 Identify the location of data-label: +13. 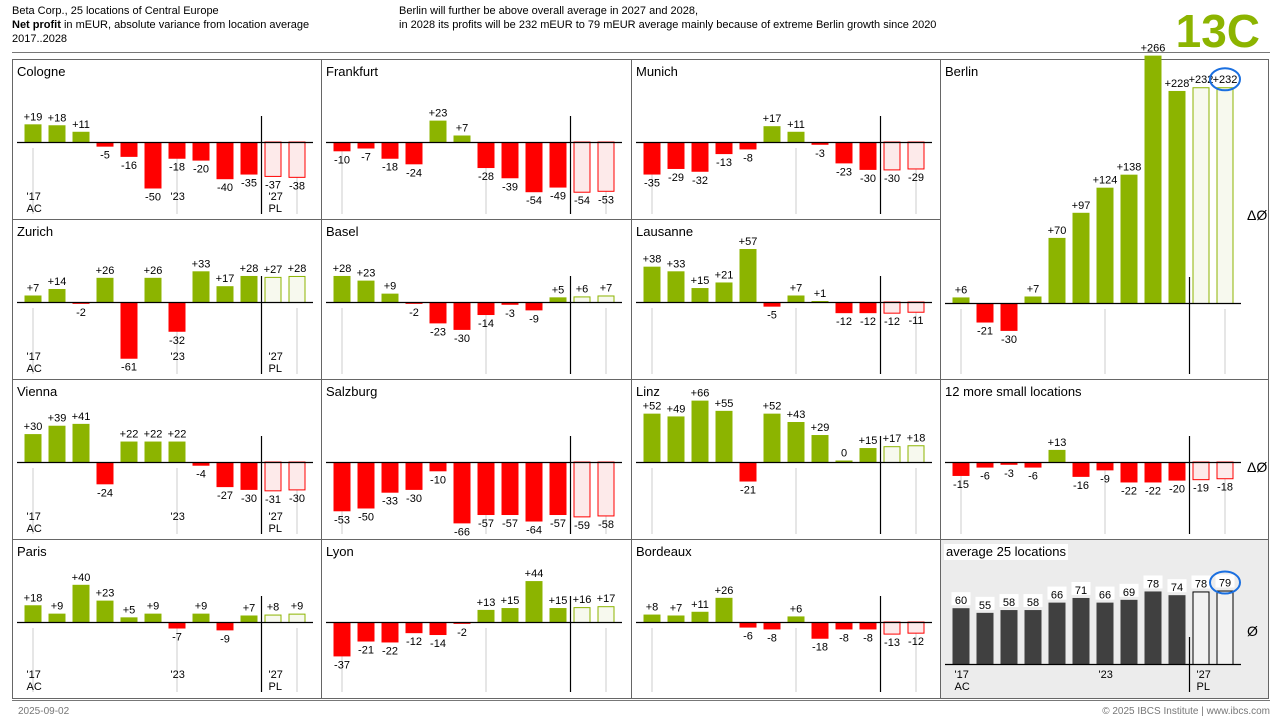
(1057, 443).